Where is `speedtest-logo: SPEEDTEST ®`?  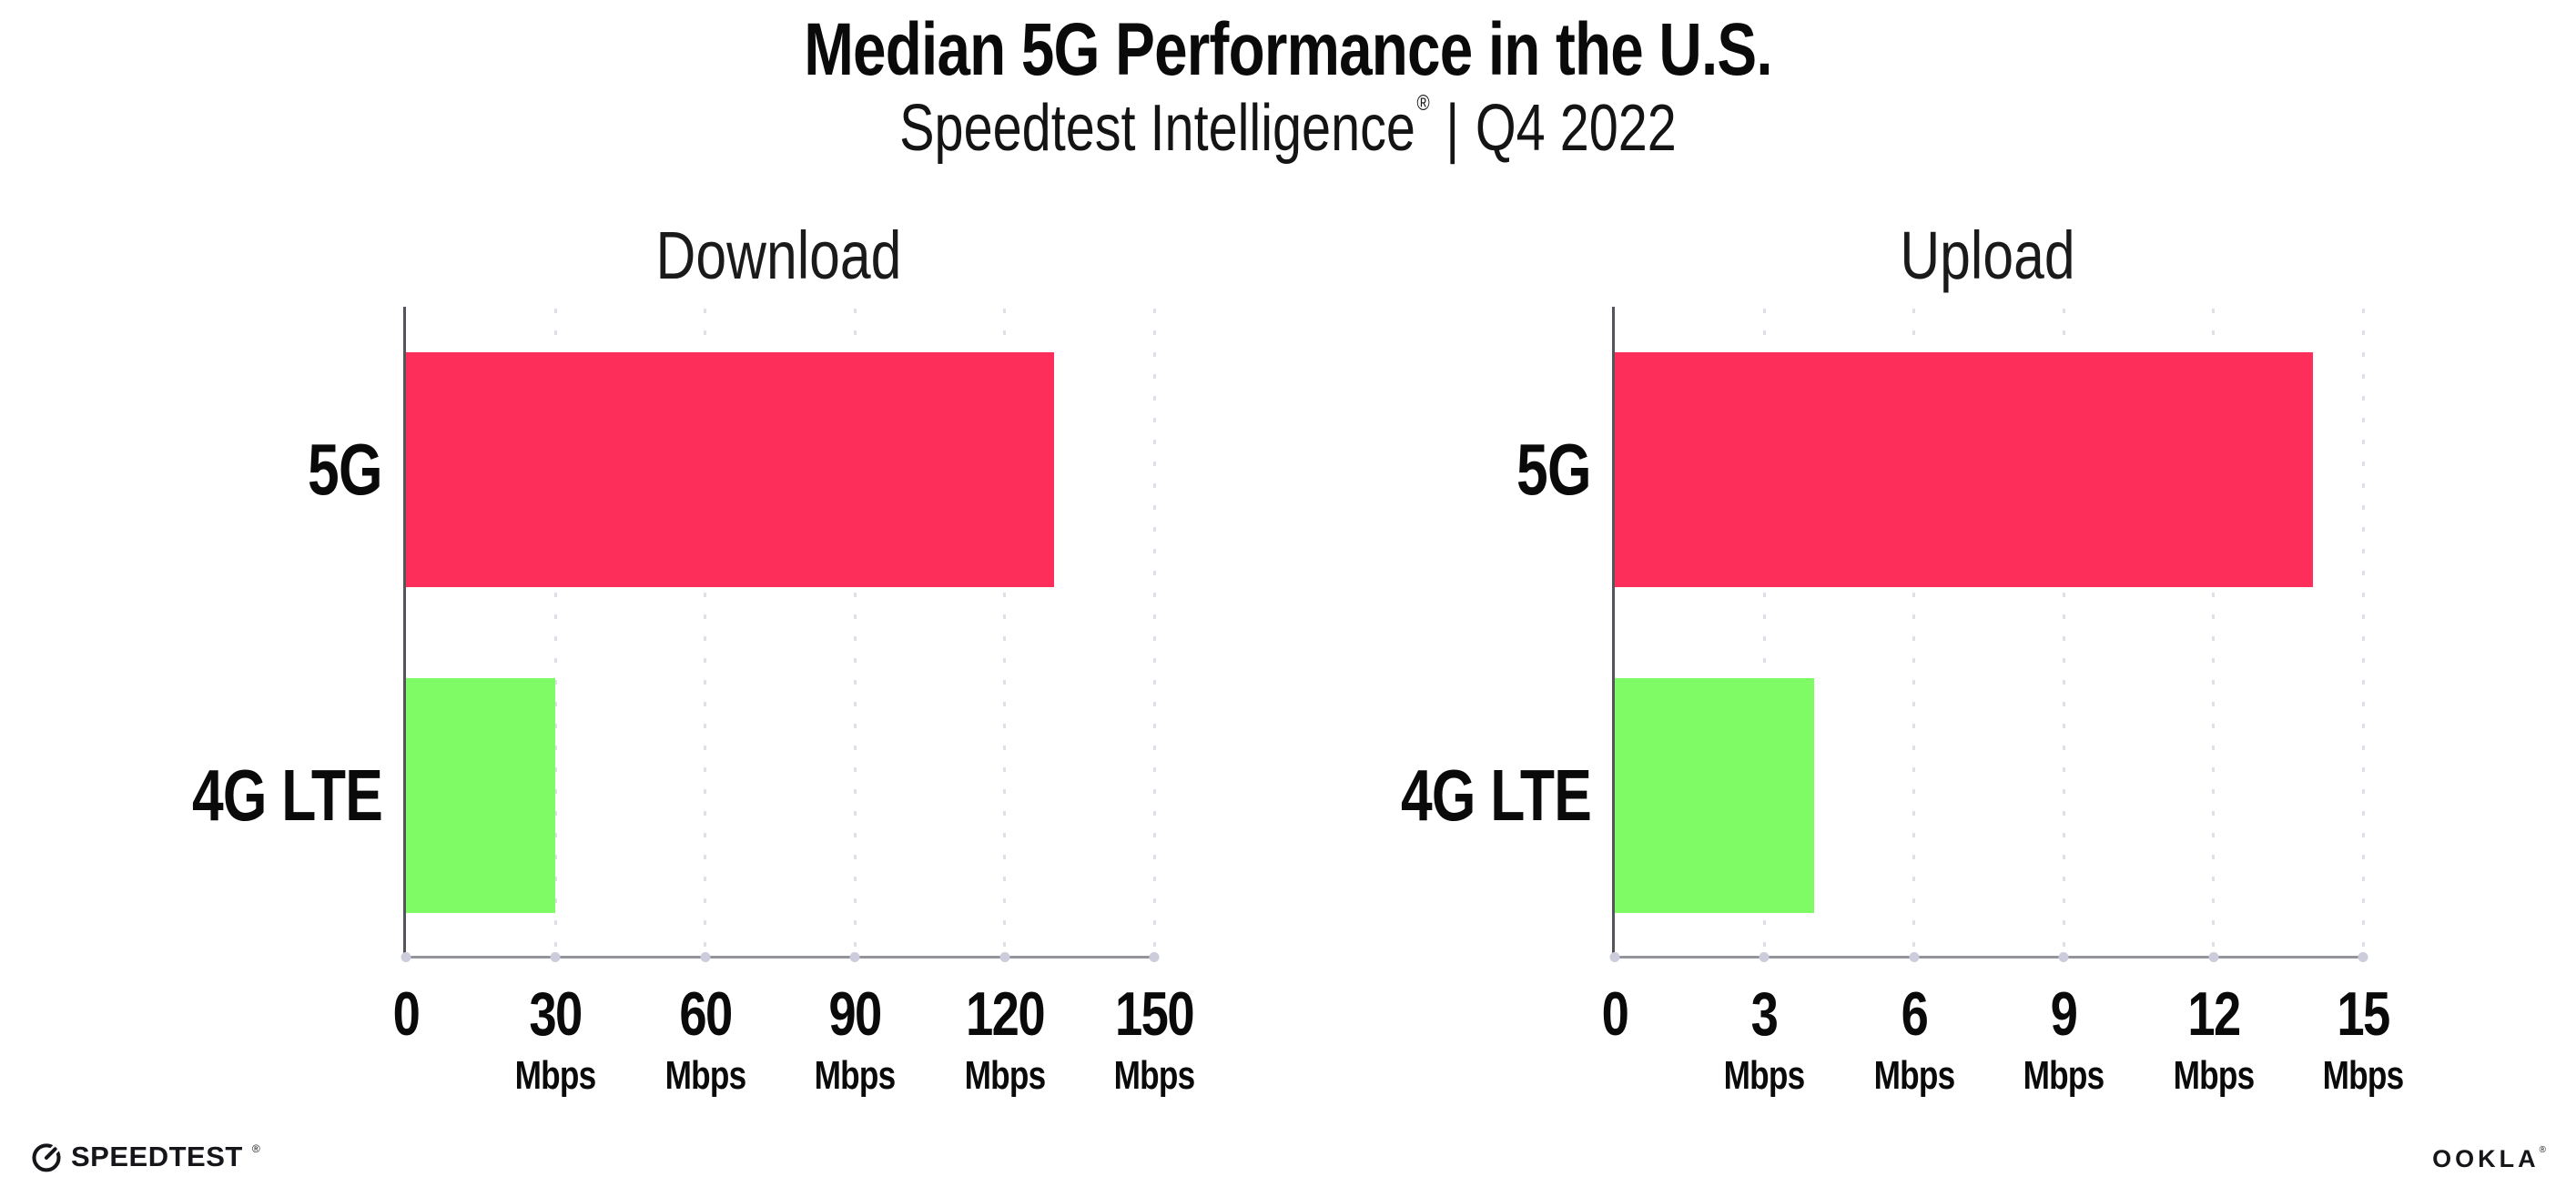
speedtest-logo: SPEEDTEST ® is located at coordinates (145, 1157).